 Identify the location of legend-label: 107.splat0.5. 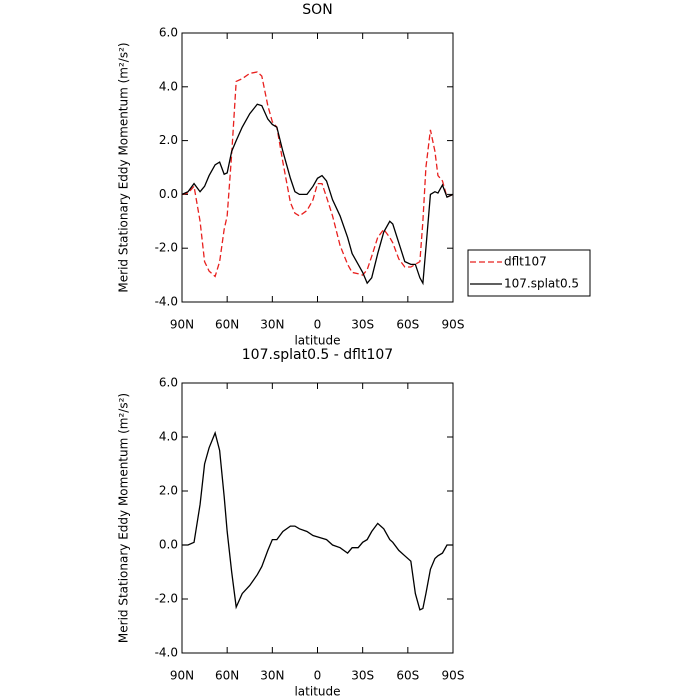
(541, 284).